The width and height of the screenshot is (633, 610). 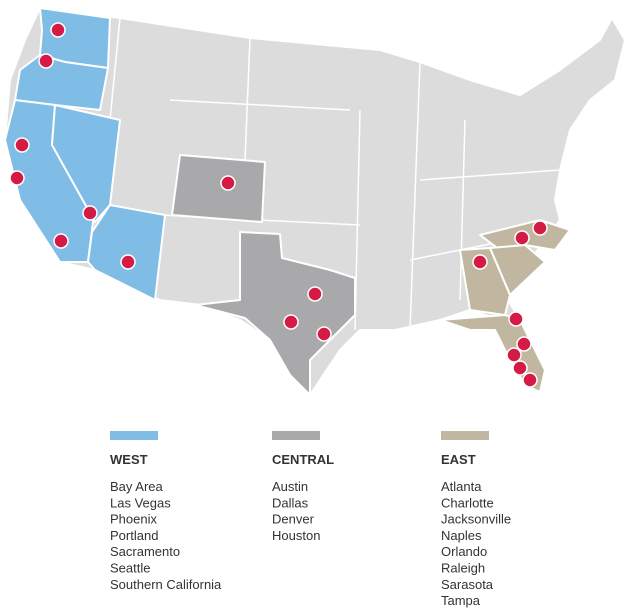 What do you see at coordinates (293, 519) in the screenshot?
I see `city-name: Denver` at bounding box center [293, 519].